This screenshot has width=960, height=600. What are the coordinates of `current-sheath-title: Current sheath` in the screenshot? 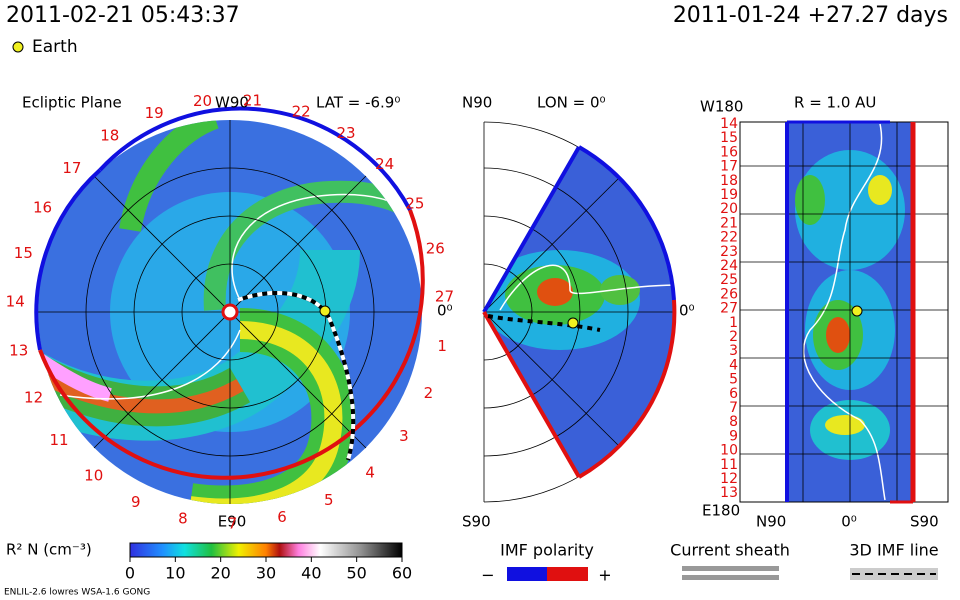 It's located at (730, 550).